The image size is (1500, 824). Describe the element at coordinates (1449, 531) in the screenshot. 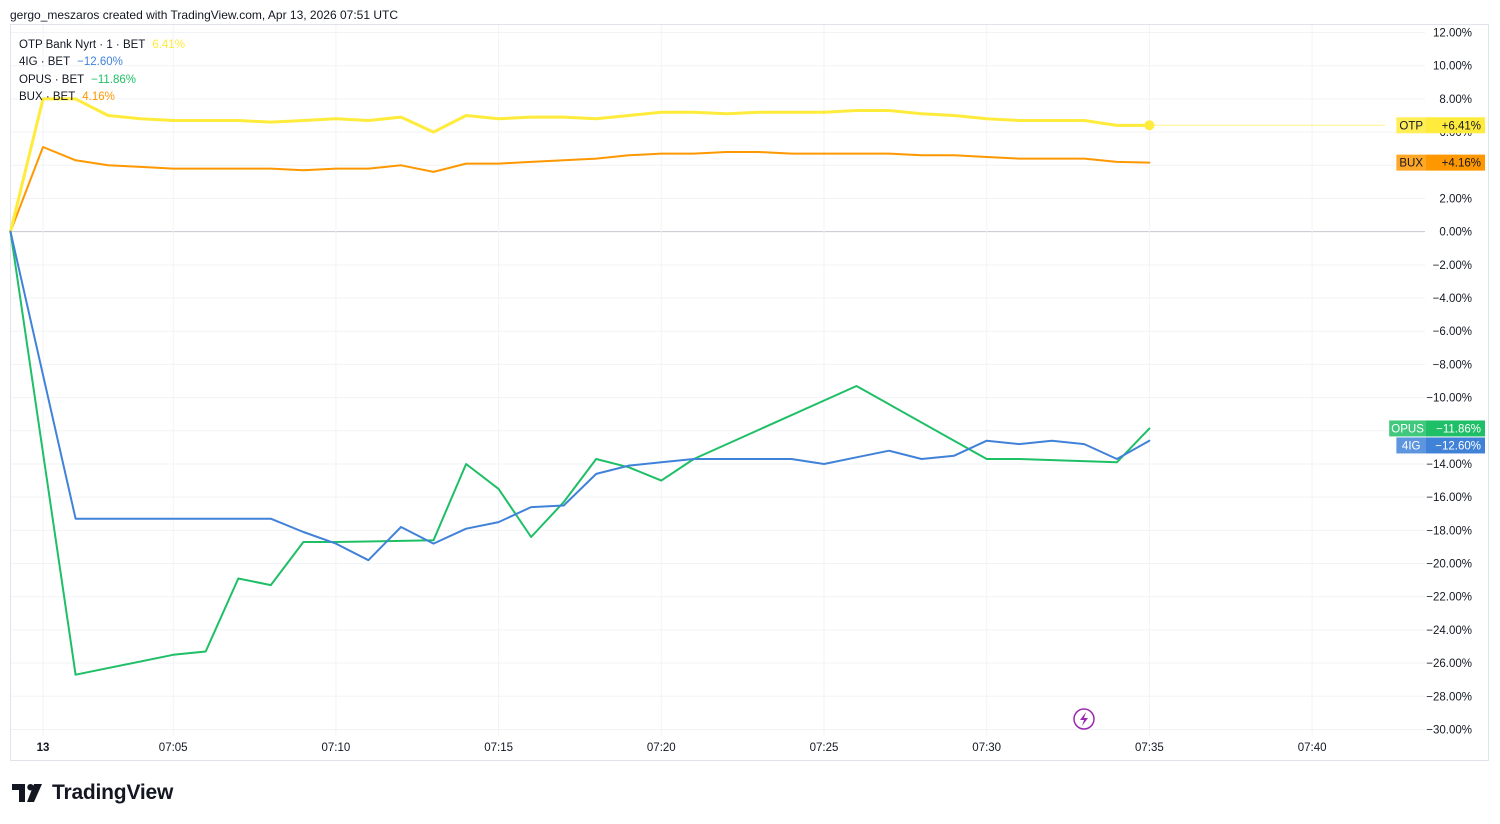

I see `y-tick-label: −18.00%` at that location.